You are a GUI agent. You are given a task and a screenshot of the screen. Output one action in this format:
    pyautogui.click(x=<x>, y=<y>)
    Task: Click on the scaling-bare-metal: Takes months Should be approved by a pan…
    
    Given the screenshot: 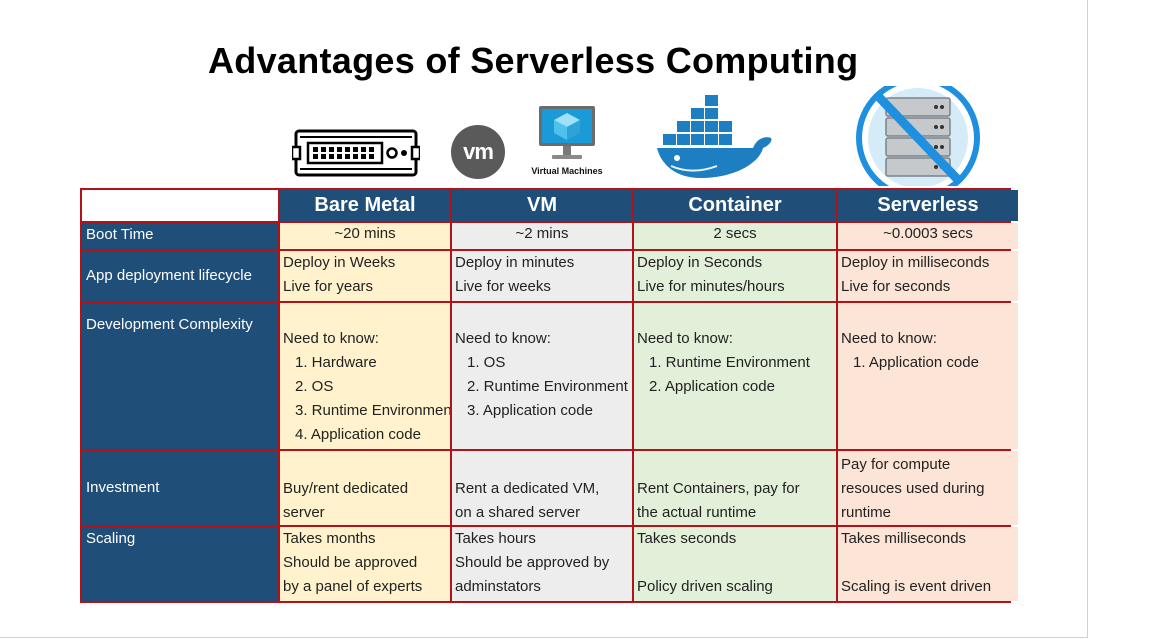 What is the action you would take?
    pyautogui.click(x=365, y=564)
    